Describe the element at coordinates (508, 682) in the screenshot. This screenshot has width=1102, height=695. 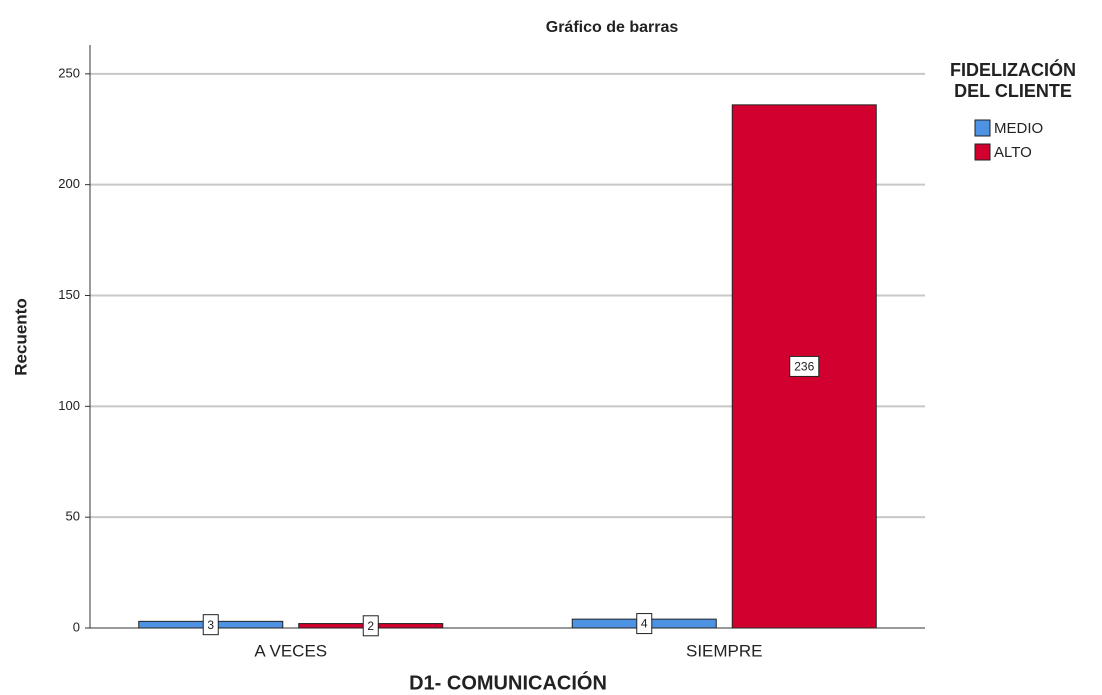
I see `x-axis-label: D1- COMUNICACIÓN` at that location.